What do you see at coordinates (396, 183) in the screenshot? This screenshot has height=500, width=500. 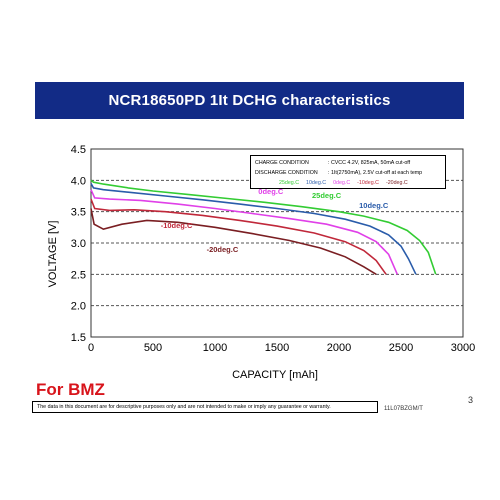 I see `legend-entry--20deg.C: -20deg.C` at bounding box center [396, 183].